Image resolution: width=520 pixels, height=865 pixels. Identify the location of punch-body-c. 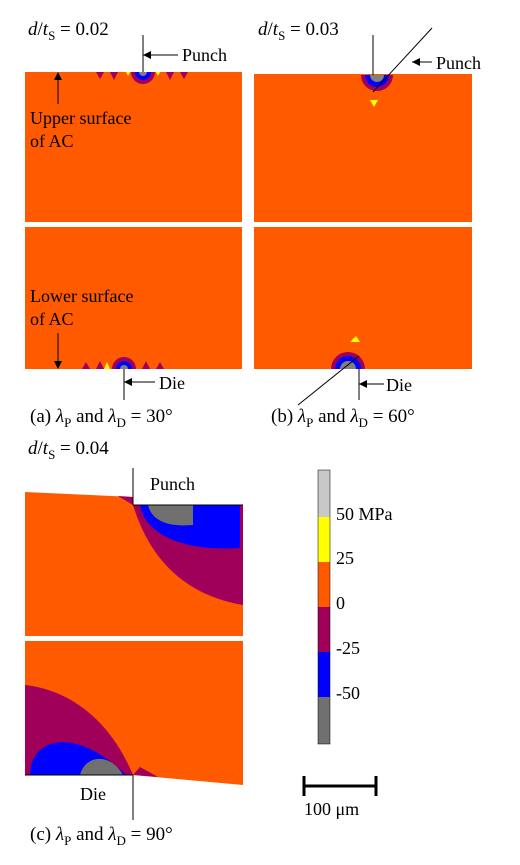
(188, 486).